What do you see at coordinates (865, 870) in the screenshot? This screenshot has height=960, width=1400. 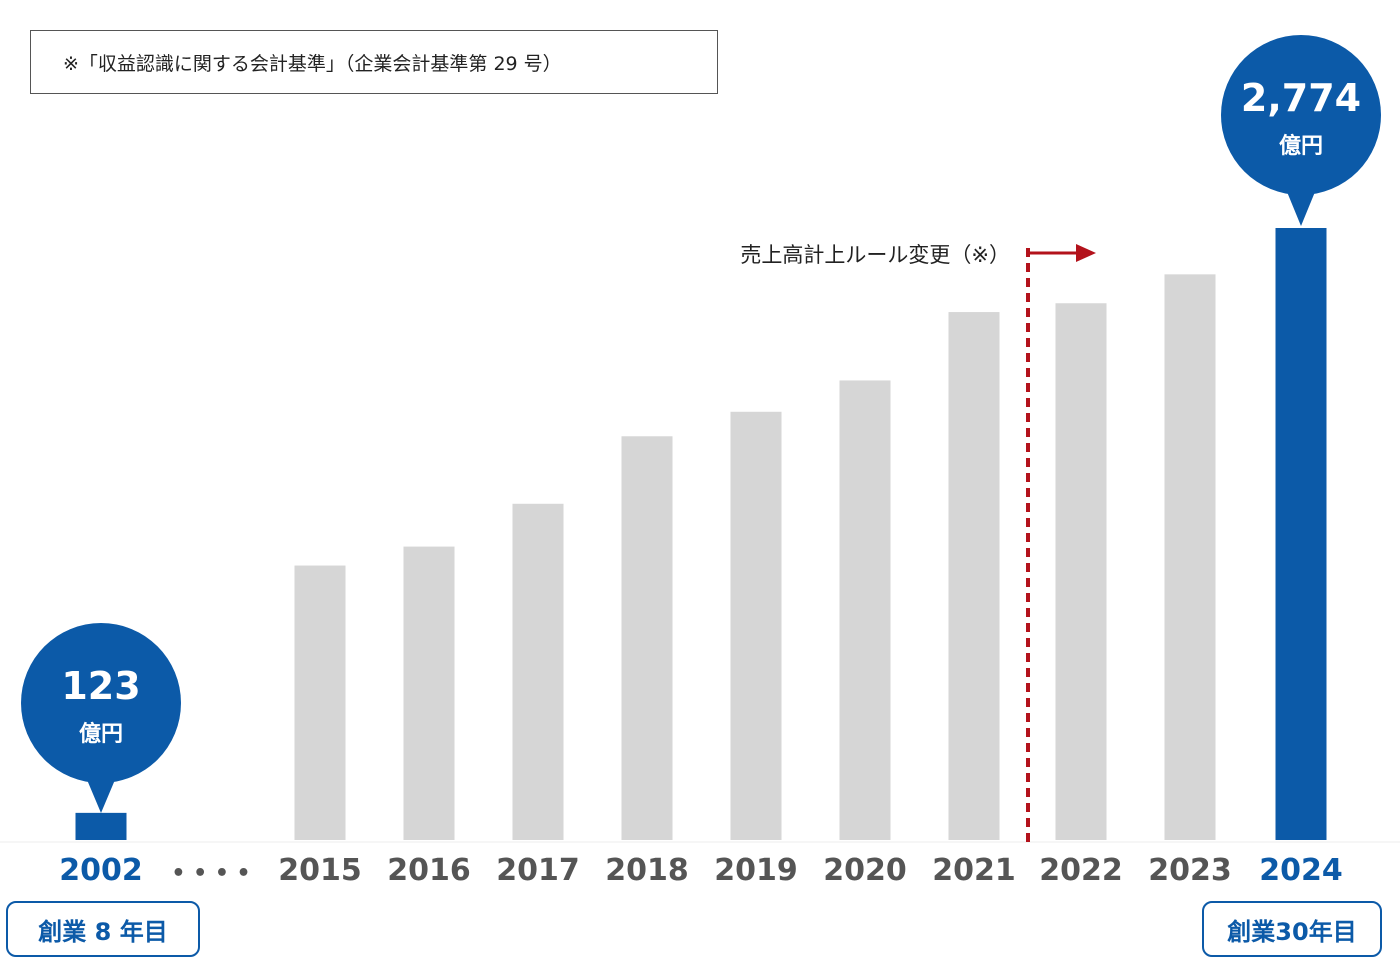 I see `x-tick-label-2020: 2020` at bounding box center [865, 870].